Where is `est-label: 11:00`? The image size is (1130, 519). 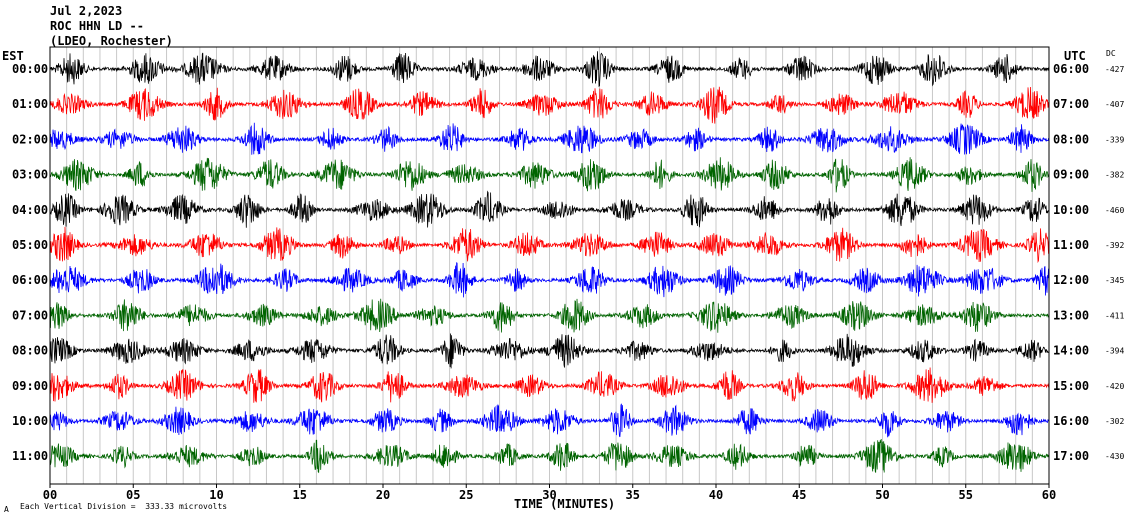 est-label: 11:00 is located at coordinates (30, 456).